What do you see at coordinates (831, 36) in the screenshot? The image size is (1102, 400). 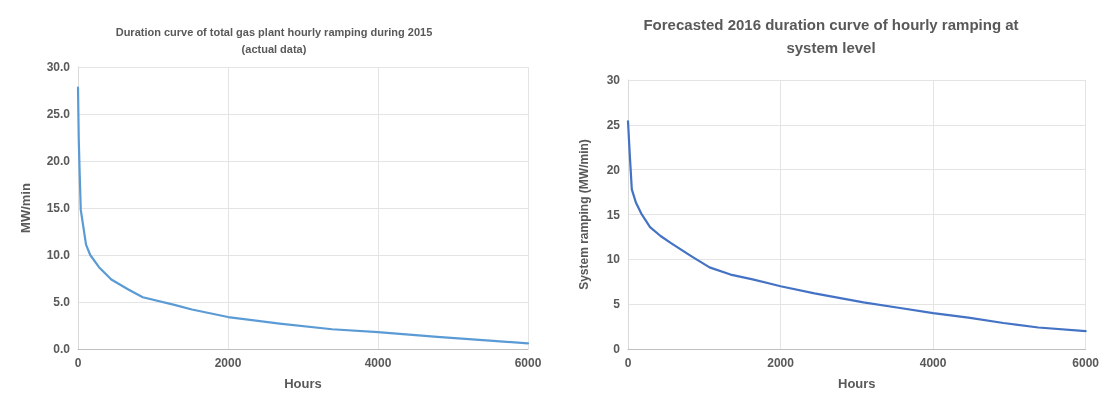 I see `chart-title: Forecasted 2016 duration curve of hourly ramping at system level` at bounding box center [831, 36].